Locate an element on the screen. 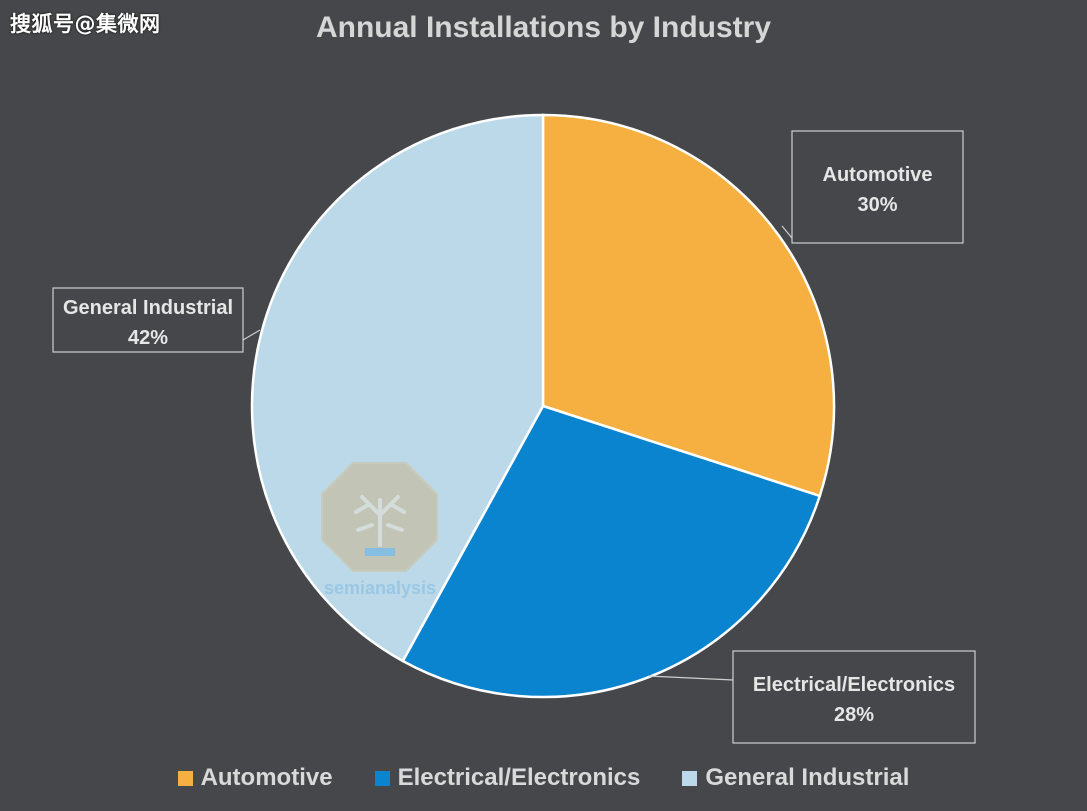  data-label-category-electrical: Electrical/Electronics is located at coordinates (854, 685).